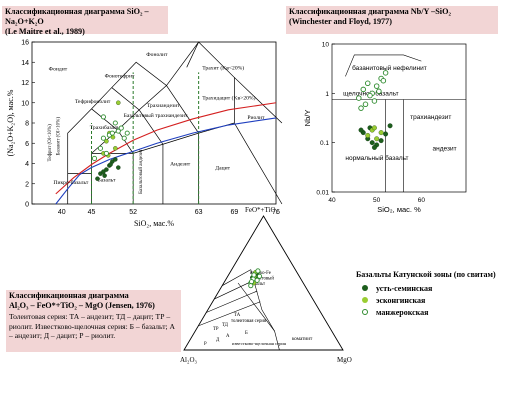 Image resolution: width=508 pixels, height=406 pixels. Describe the element at coordinates (27, 184) in the screenshot. I see `tas-ytick-label: 2` at that location.